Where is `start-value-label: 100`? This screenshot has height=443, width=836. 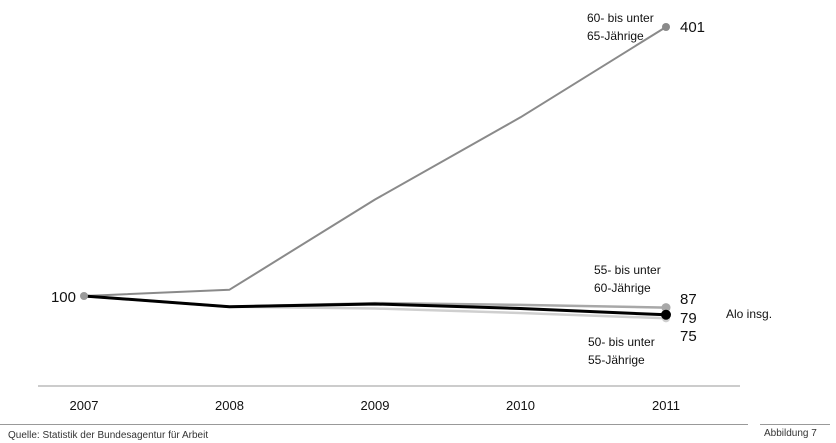 start-value-label: 100 is located at coordinates (63, 297).